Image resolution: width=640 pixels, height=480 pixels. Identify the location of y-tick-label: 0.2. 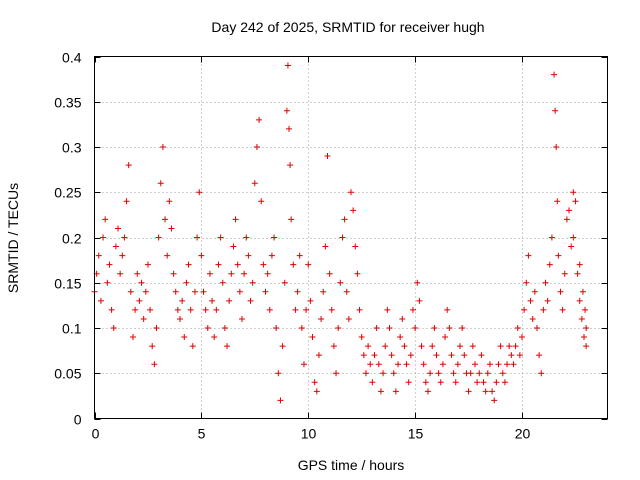
(72, 239).